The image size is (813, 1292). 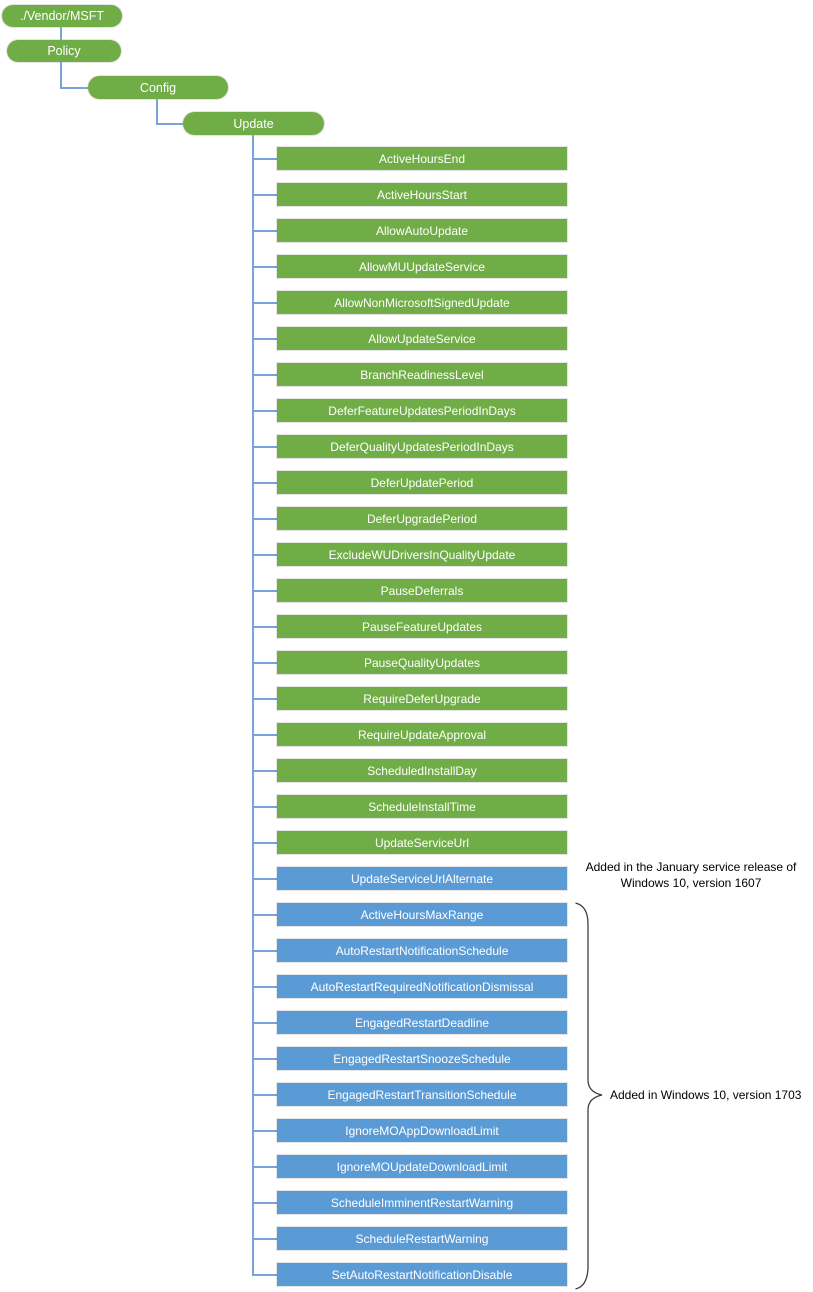 I want to click on connector-policy-config-horizontal, so click(x=74, y=88).